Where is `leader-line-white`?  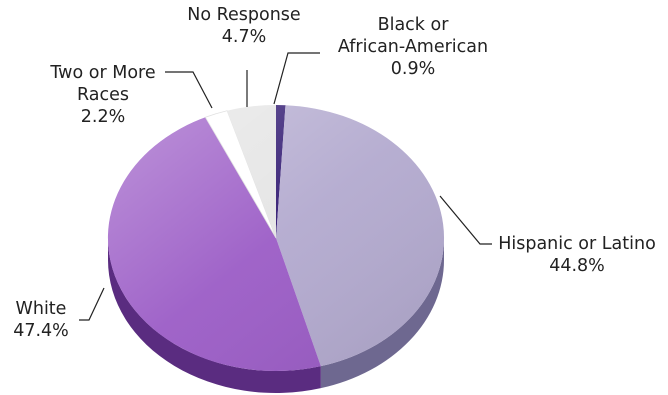 leader-line-white is located at coordinates (92, 304).